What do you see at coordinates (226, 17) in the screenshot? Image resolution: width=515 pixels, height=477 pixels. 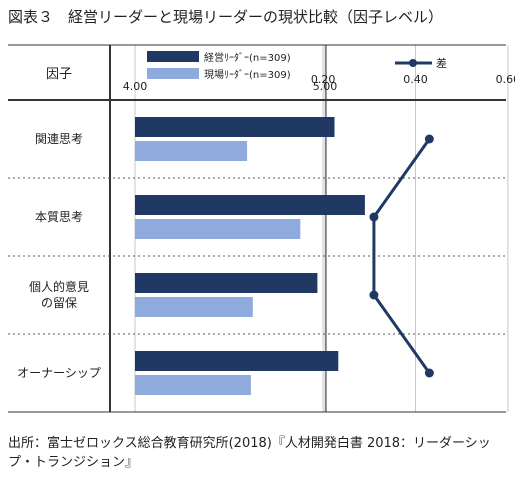 I see `chart-title: 図表３ 経営リーダーと現場リーダーの現状比較（因子レベル）` at bounding box center [226, 17].